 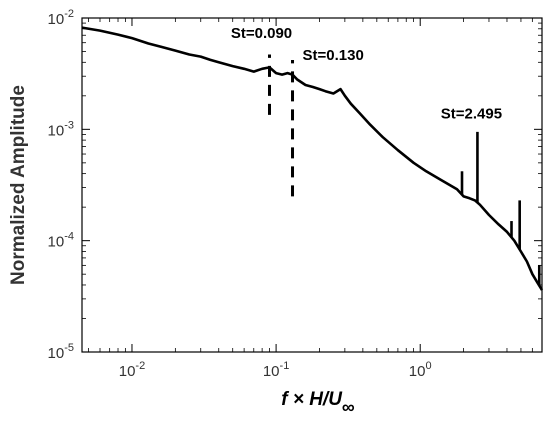 I want to click on x-tick-label: 10⁰, so click(x=420, y=370).